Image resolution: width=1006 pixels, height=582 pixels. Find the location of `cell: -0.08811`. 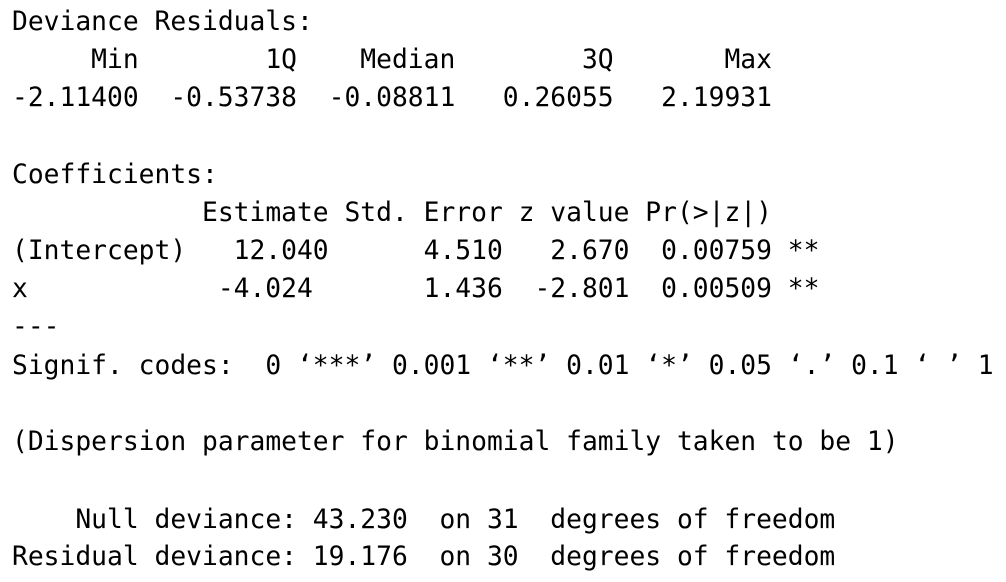

cell: -0.08811 is located at coordinates (392, 98).